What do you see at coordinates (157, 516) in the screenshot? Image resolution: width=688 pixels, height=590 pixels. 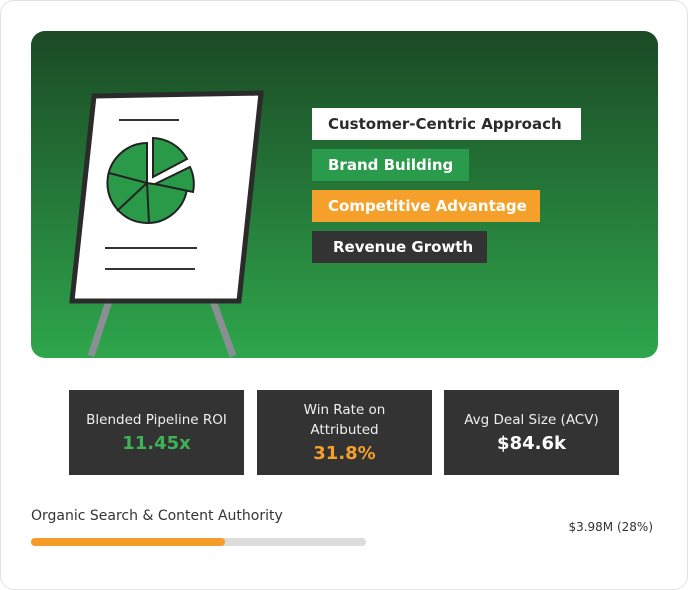 I see `progress-label: Organic Search & Content Authority` at bounding box center [157, 516].